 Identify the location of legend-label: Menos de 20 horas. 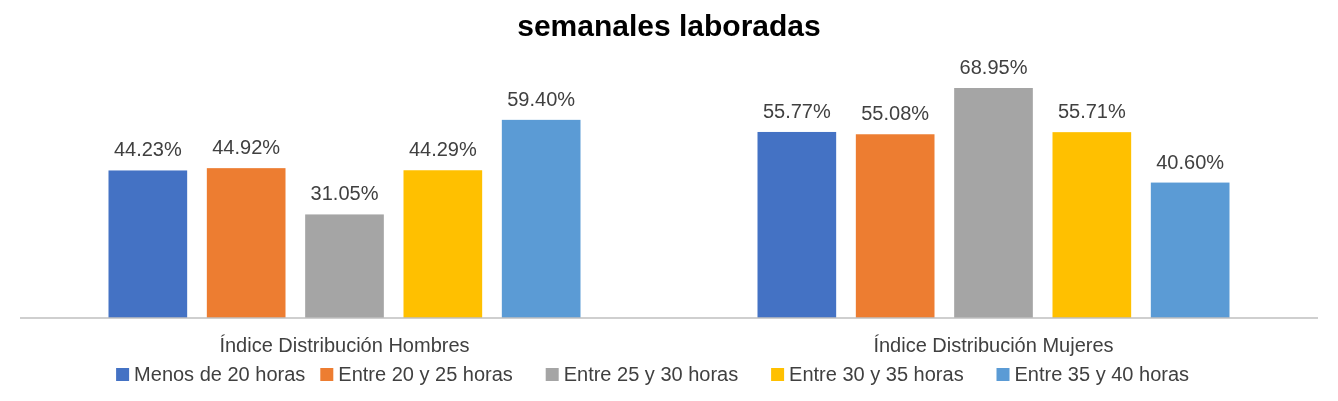
(220, 374).